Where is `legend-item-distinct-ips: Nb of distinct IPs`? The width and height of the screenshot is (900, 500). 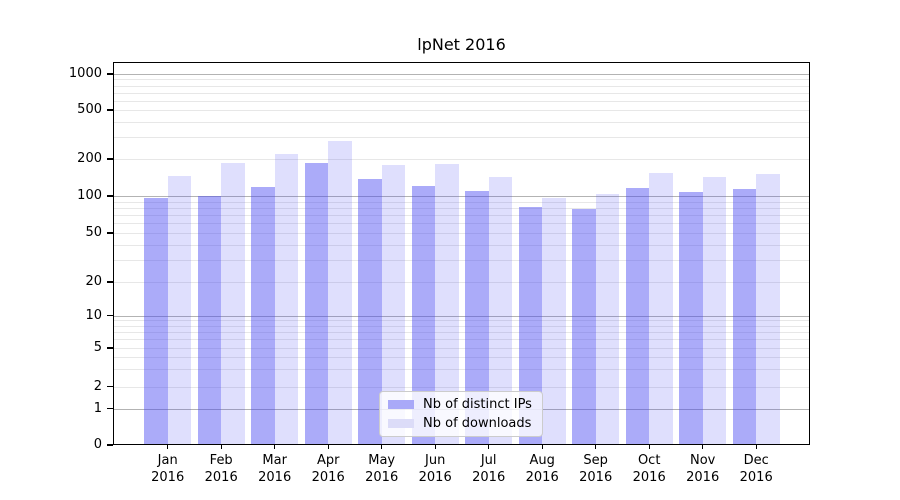
legend-item-distinct-ips: Nb of distinct IPs is located at coordinates (461, 404).